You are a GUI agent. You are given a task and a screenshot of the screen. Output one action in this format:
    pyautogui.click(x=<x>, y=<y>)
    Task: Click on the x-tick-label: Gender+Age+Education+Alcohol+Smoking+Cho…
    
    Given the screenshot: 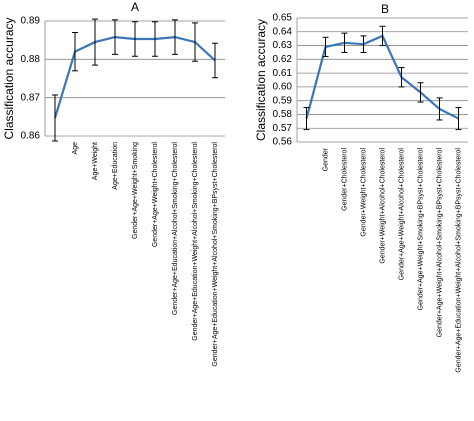 What is the action you would take?
    pyautogui.click(x=175, y=228)
    